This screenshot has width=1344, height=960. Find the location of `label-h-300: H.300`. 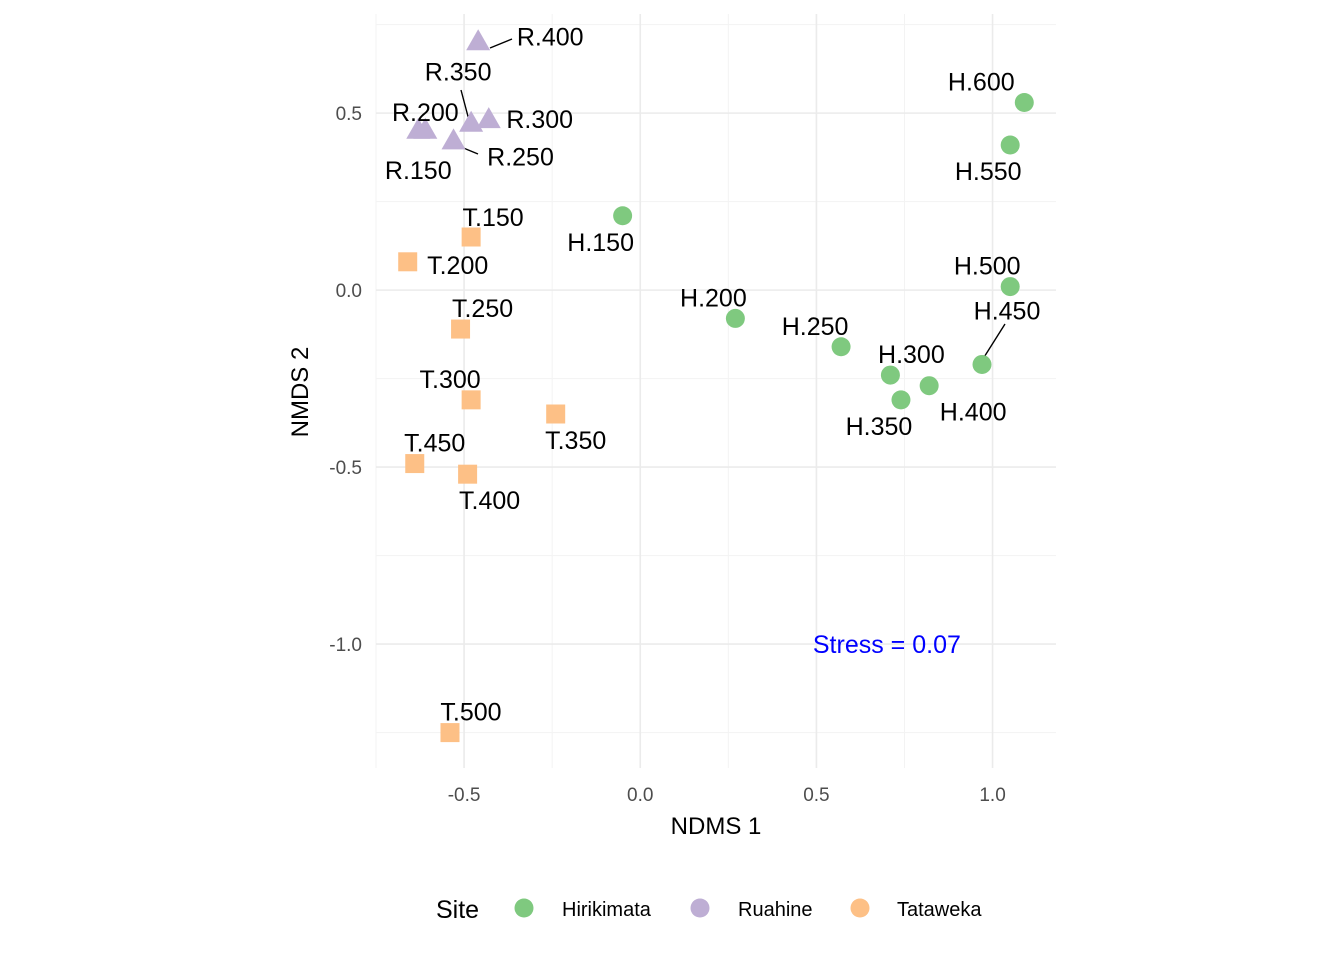

label-h-300: H.300 is located at coordinates (911, 355).